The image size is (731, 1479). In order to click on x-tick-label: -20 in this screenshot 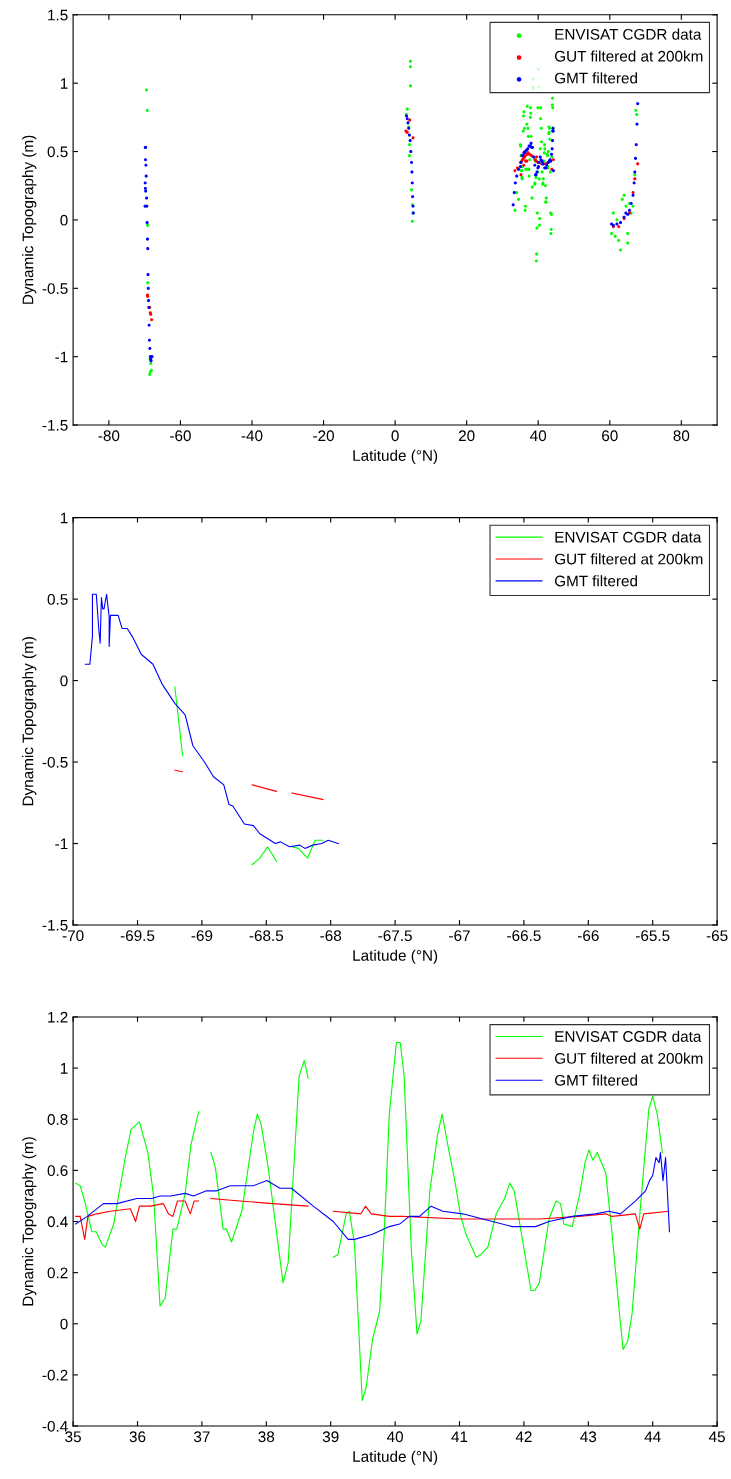, I will do `click(323, 436)`.